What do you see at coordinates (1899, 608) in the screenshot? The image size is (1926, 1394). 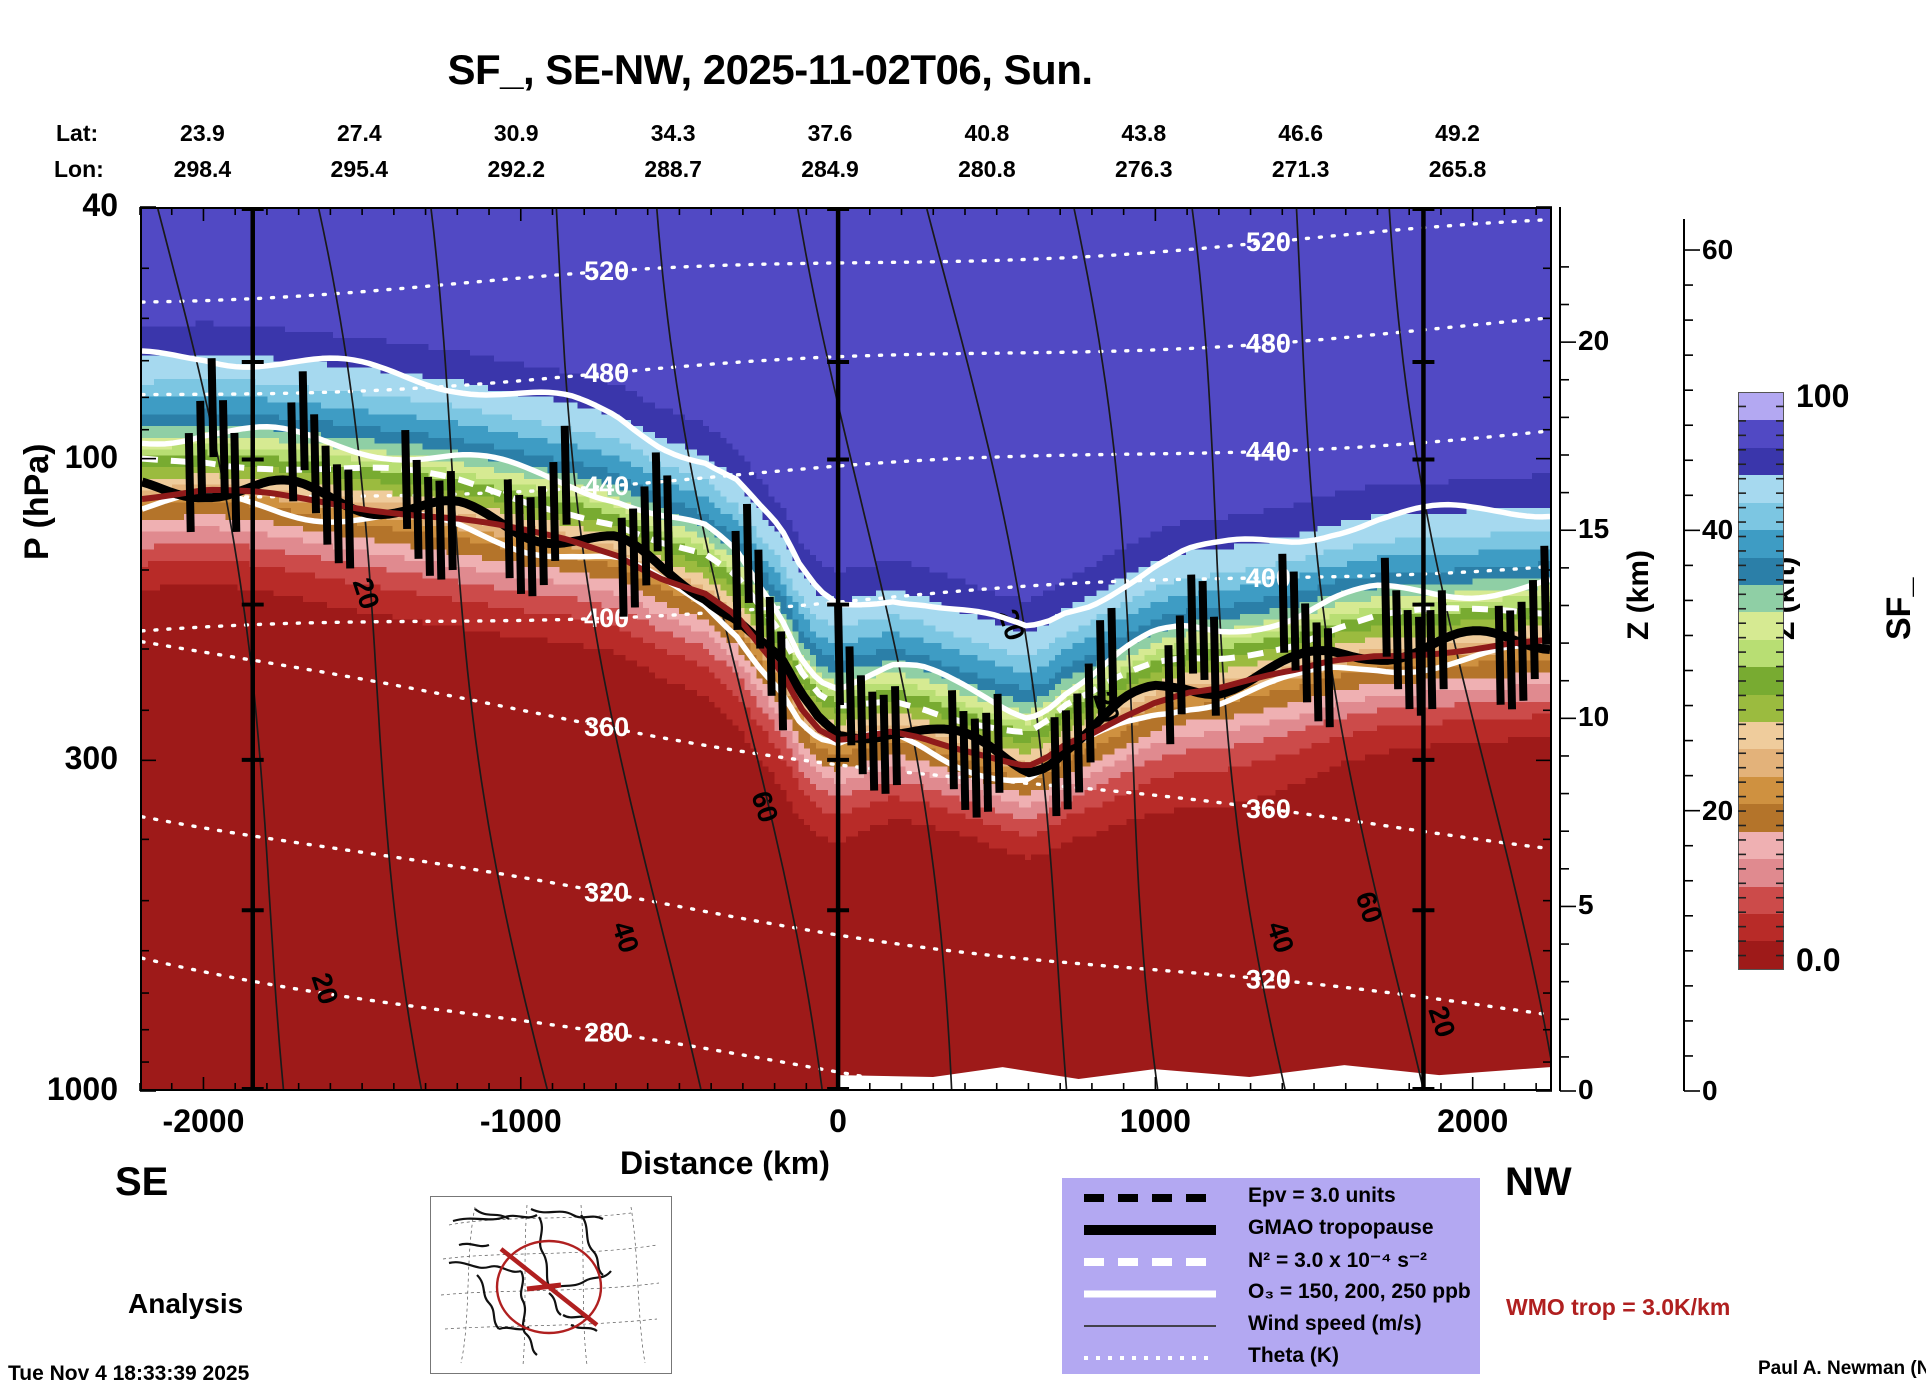 I see `colorbar-title: SF_` at bounding box center [1899, 608].